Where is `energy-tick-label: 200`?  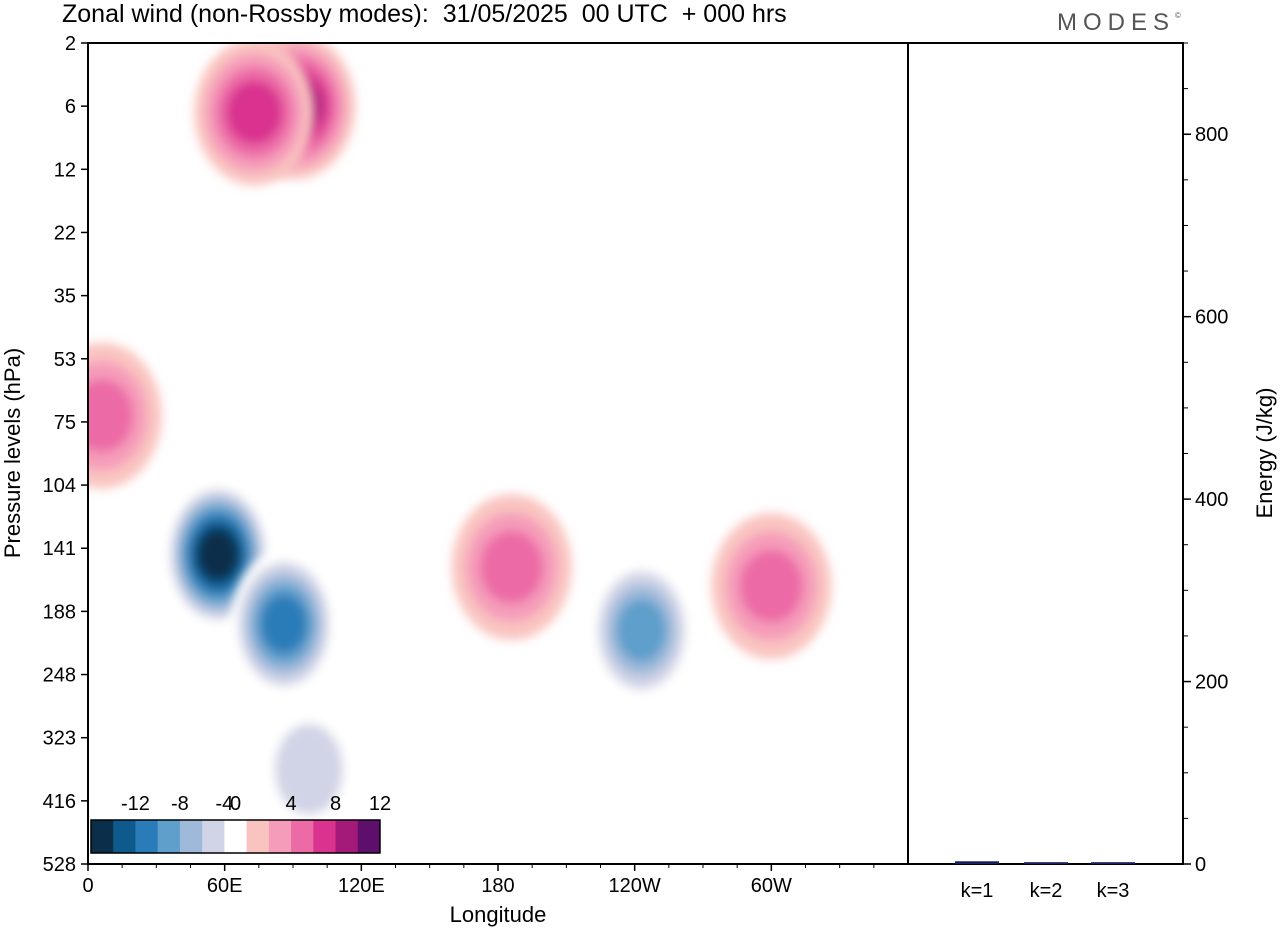
energy-tick-label: 200 is located at coordinates (1211, 683).